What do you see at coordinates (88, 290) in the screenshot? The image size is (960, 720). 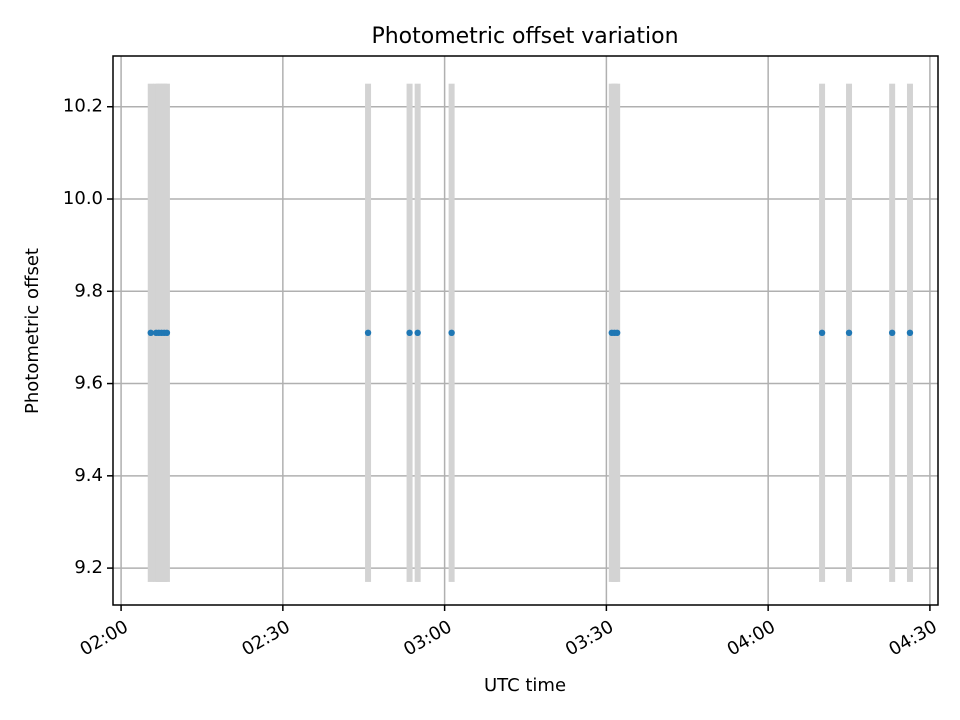 I see `y-tick-label: 9.8` at bounding box center [88, 290].